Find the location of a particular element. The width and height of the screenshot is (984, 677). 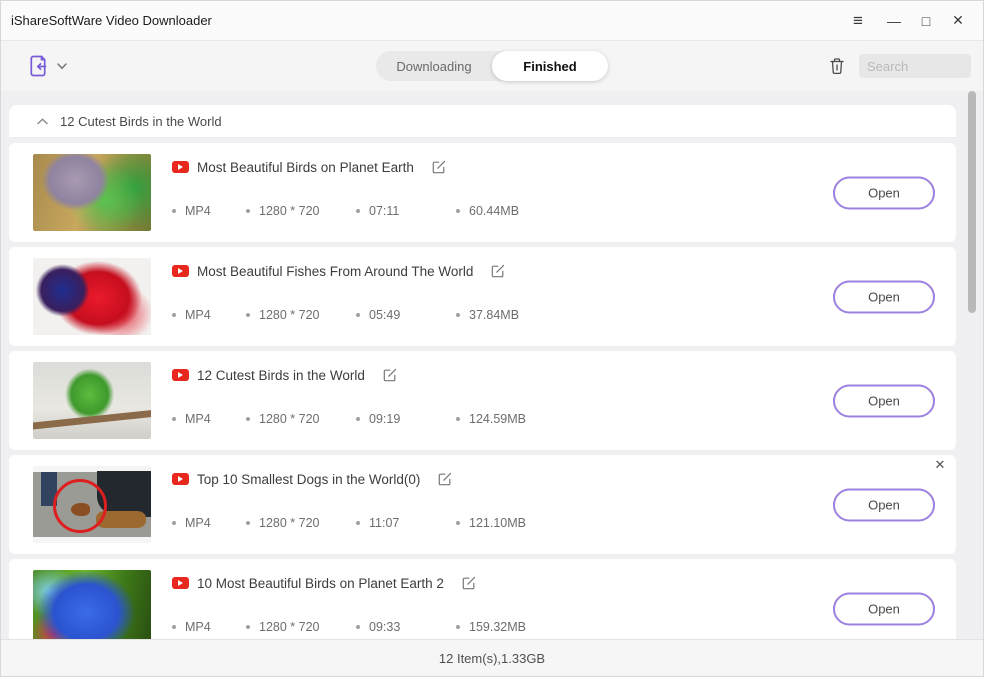

toolbar: Downloading Finished is located at coordinates (492, 66).